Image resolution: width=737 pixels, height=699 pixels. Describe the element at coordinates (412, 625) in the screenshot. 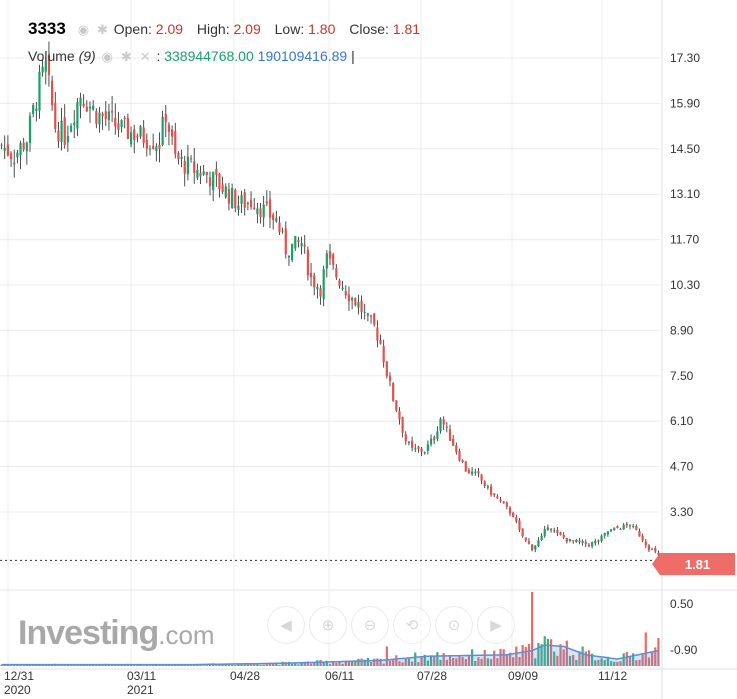

I see `reset-icon: ⟲` at that location.